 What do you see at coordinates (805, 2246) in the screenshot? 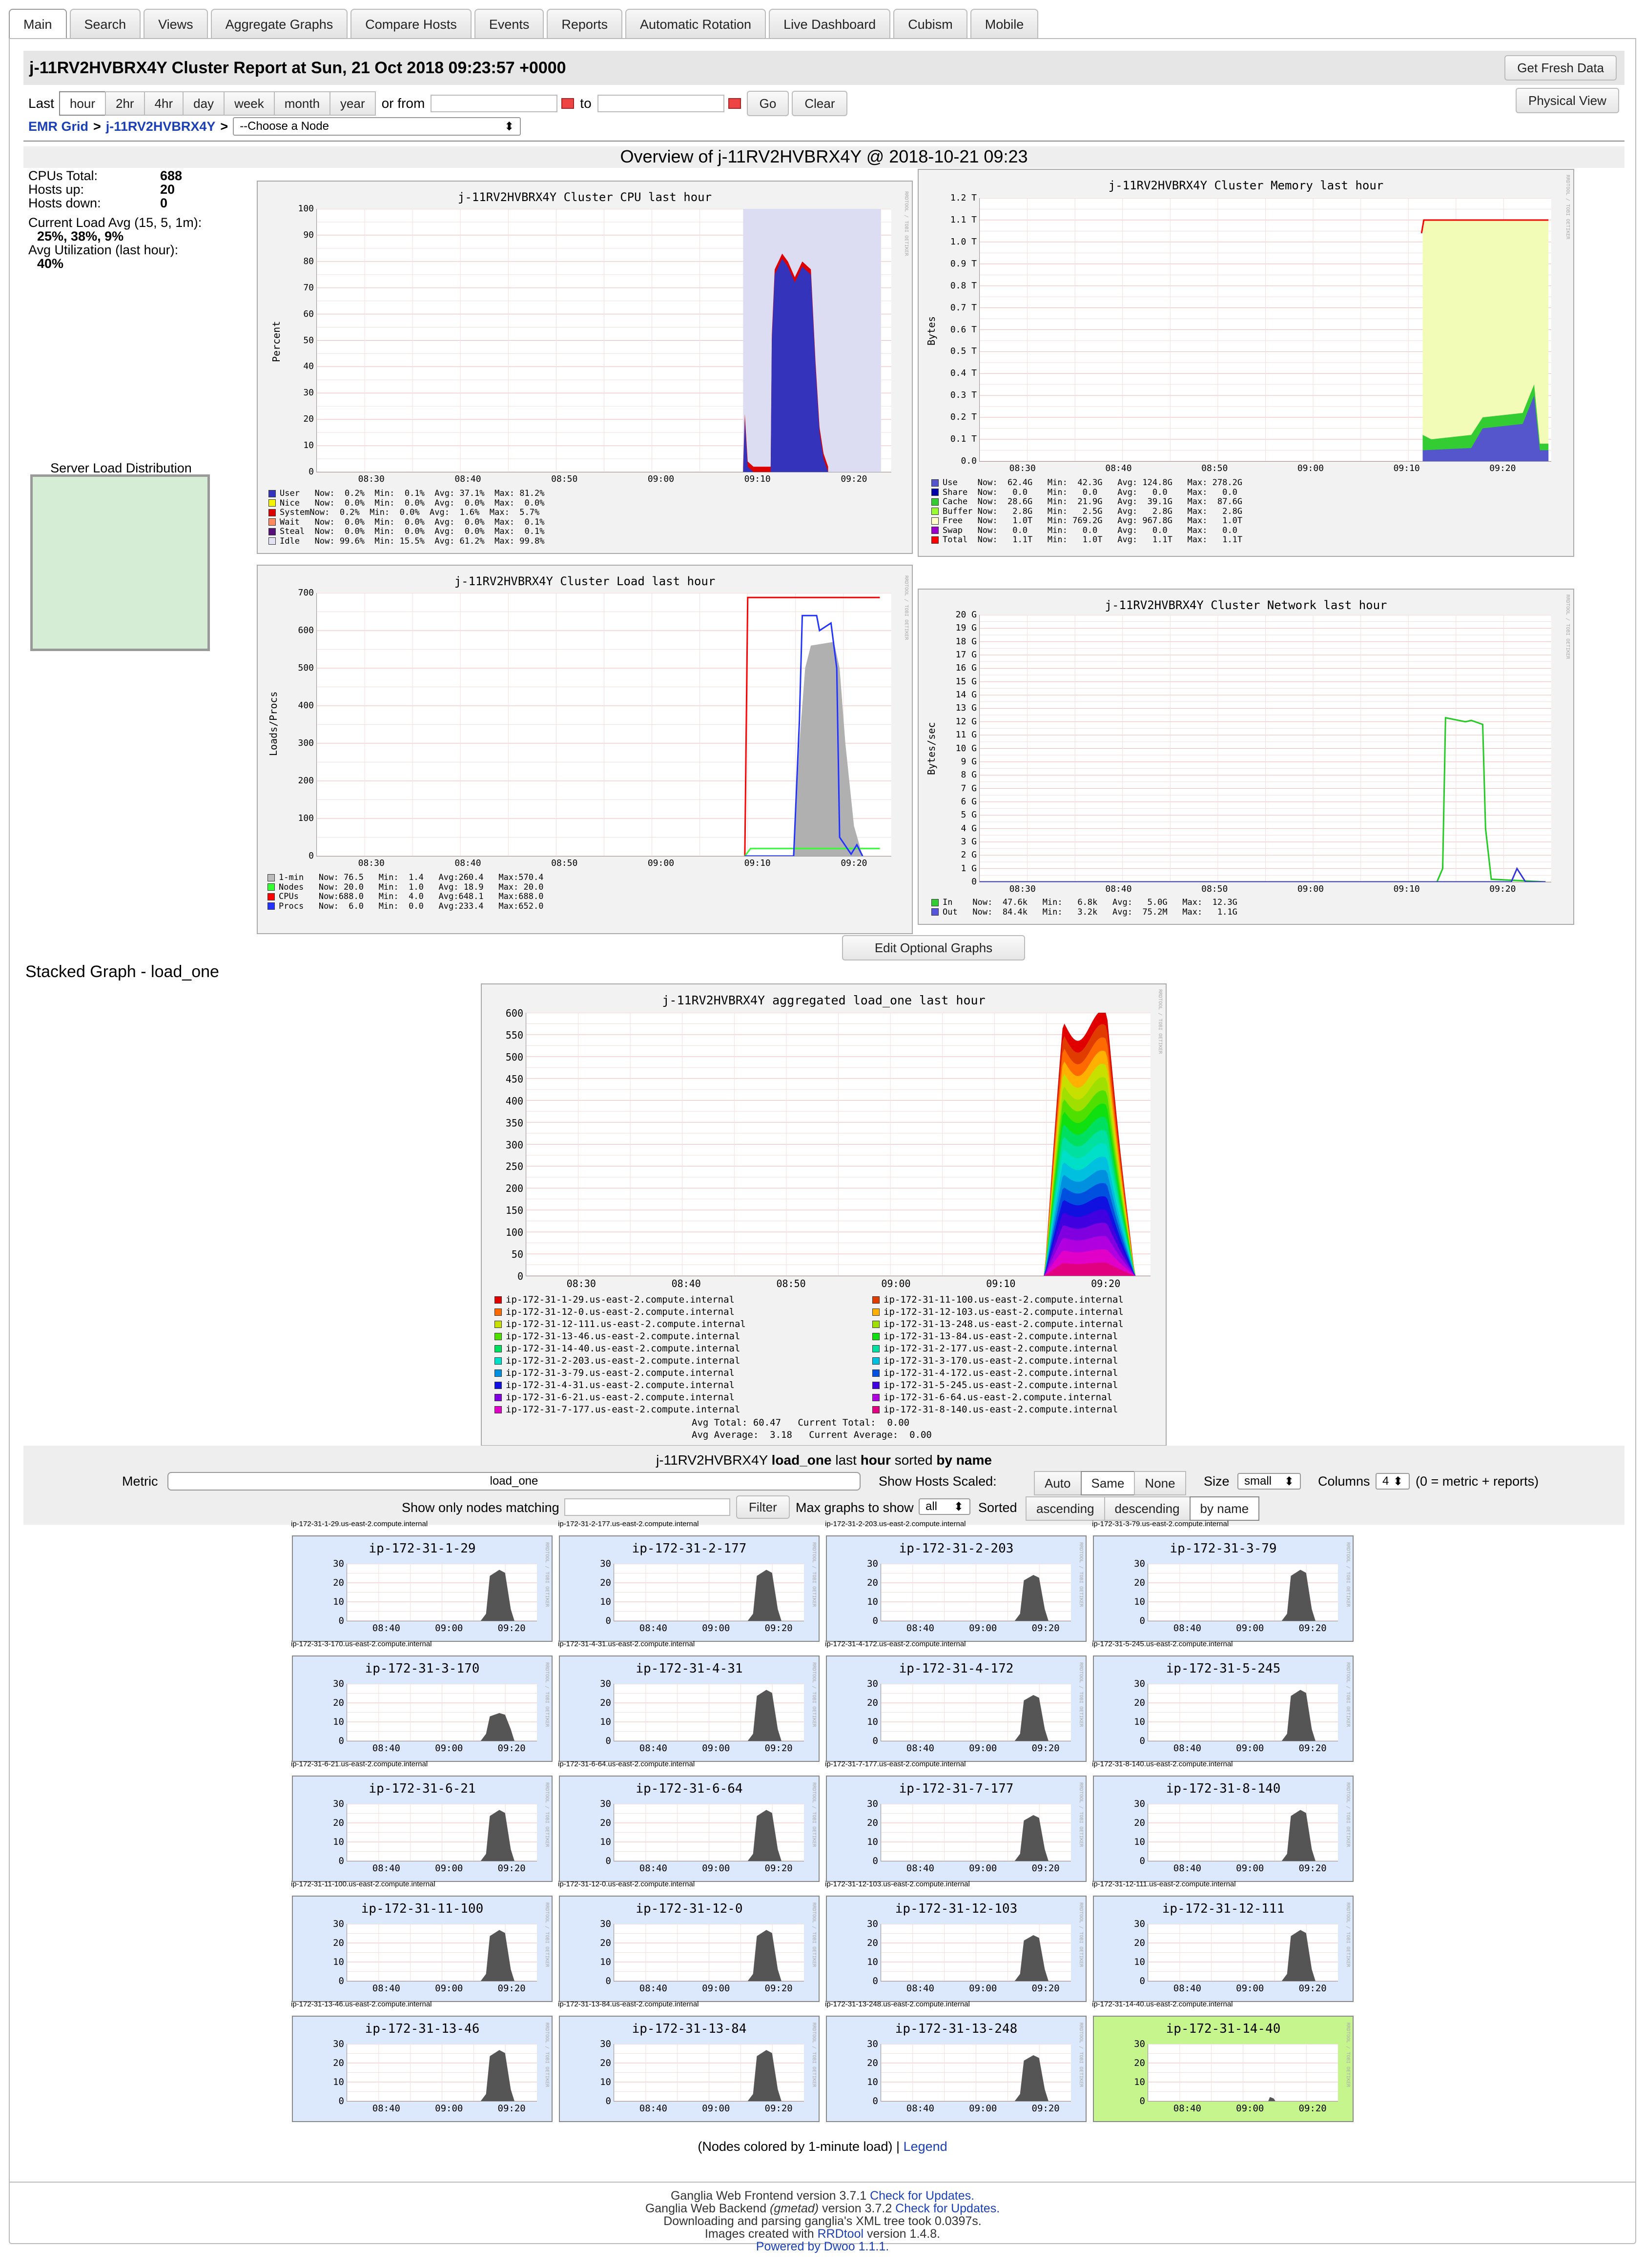
I see `dwoo-link: Powered by Dwoo` at bounding box center [805, 2246].